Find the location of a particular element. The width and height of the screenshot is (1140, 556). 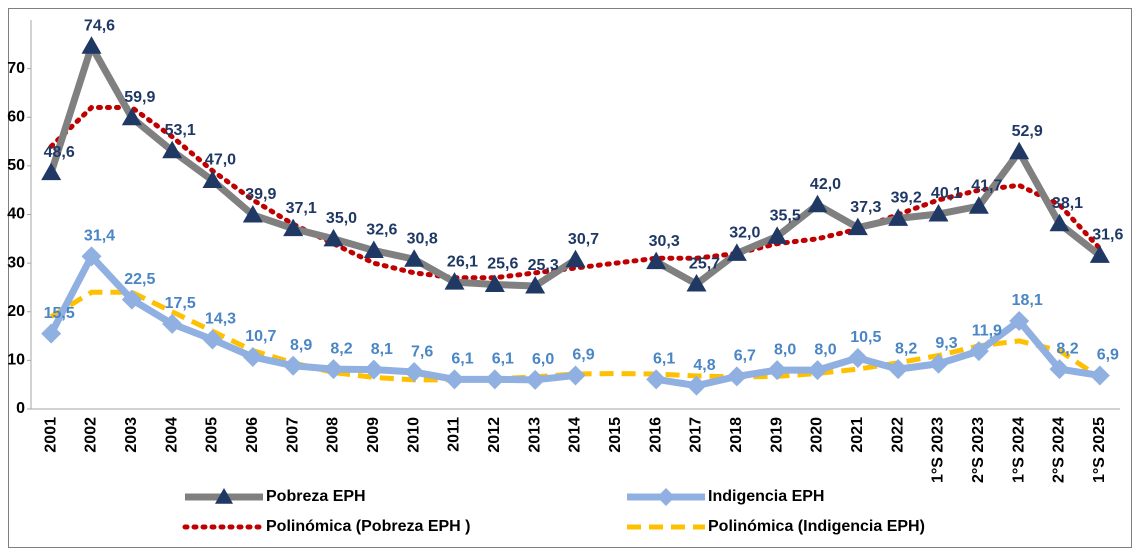

y-tick-label: 0 is located at coordinates (20, 408).